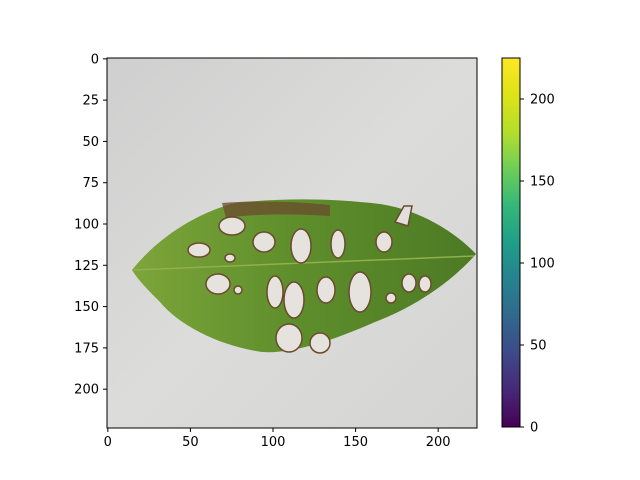 The height and width of the screenshot is (480, 640). I want to click on x-tick-label: 0, so click(108, 442).